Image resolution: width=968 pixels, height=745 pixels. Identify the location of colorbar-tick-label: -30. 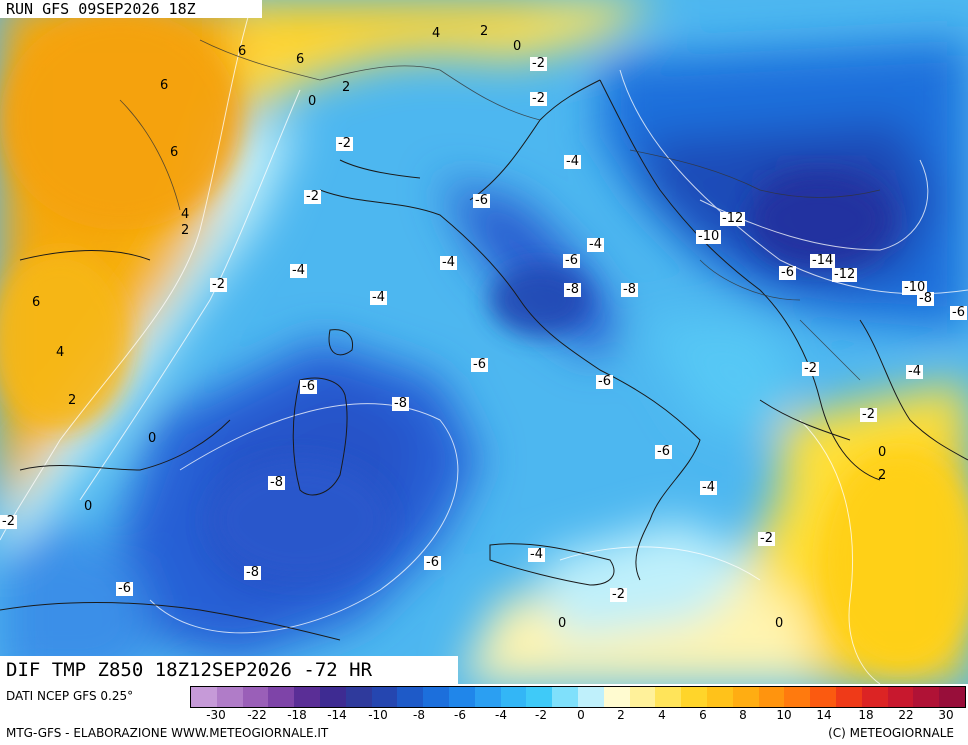
(216, 715).